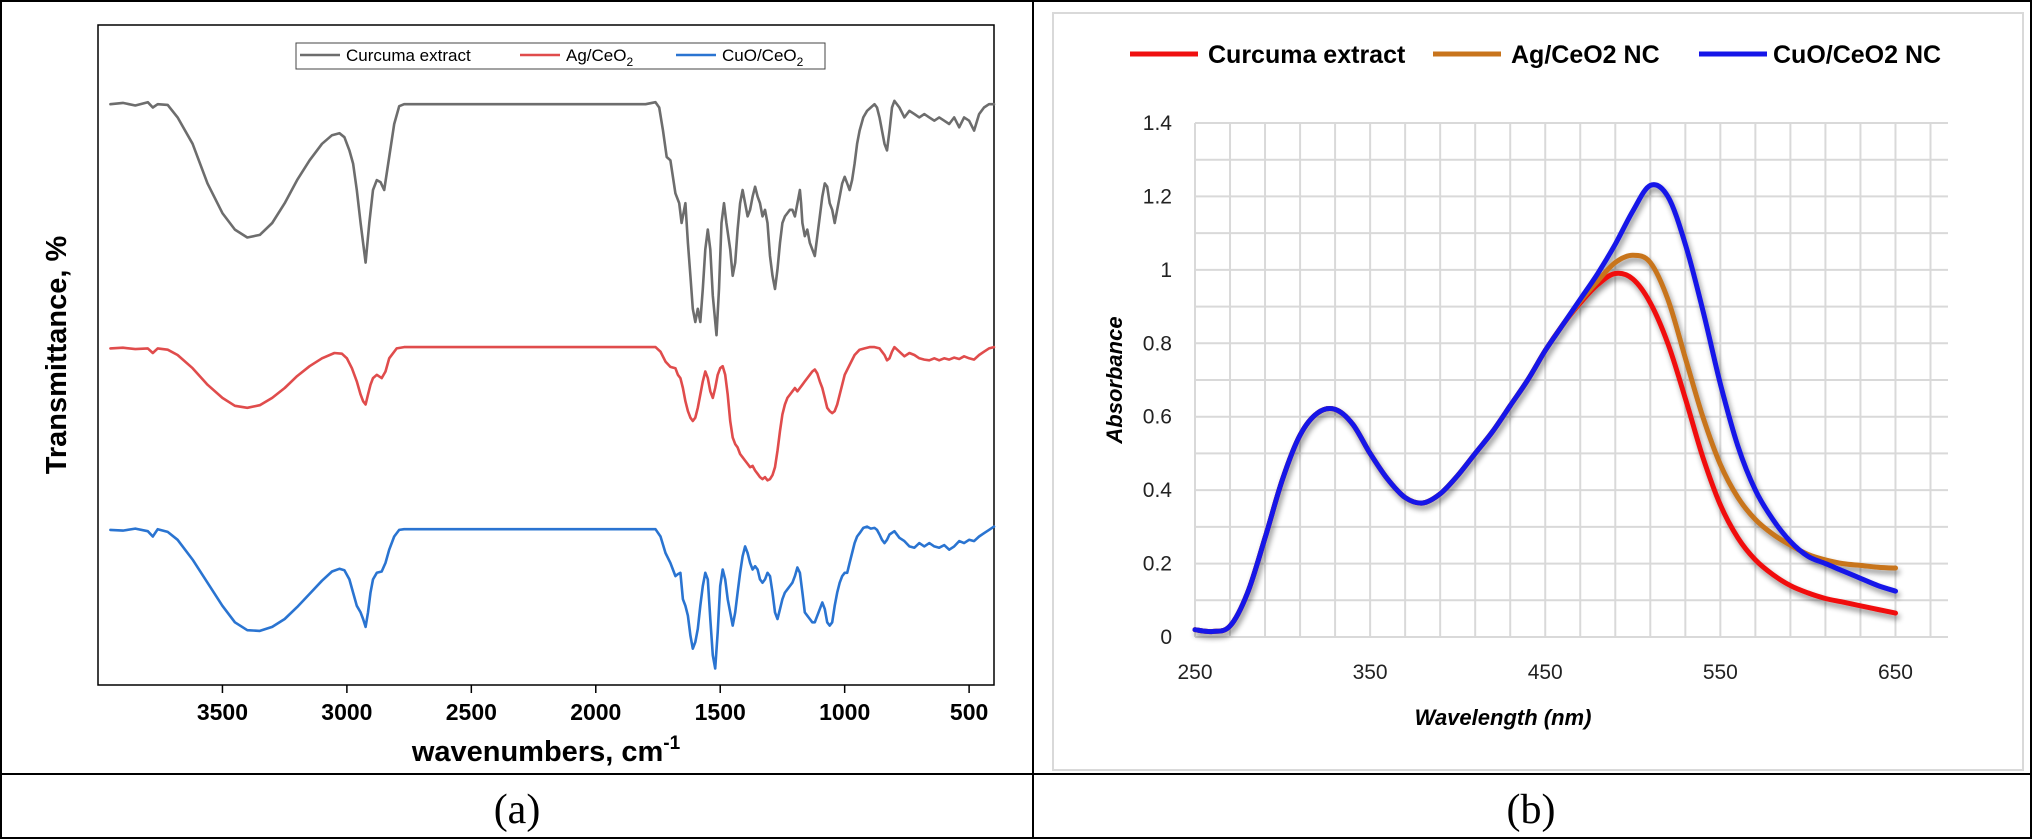 This screenshot has width=2032, height=839. What do you see at coordinates (1545, 672) in the screenshot?
I see `uvvis-x-tick-label: 450` at bounding box center [1545, 672].